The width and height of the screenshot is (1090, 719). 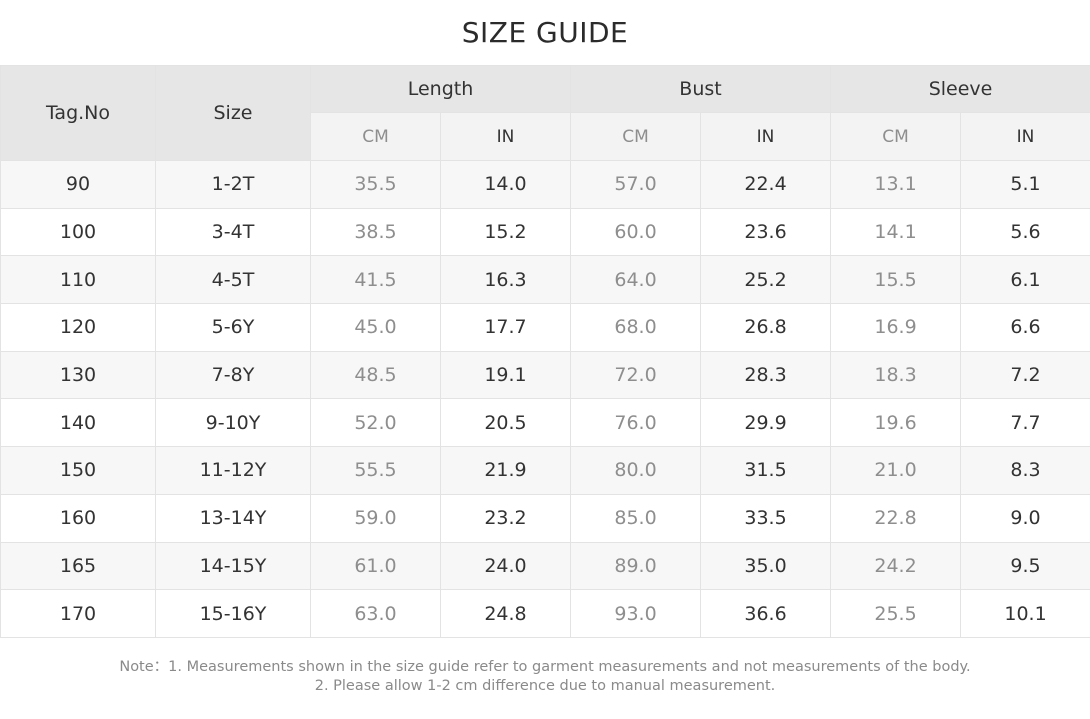 What do you see at coordinates (78, 375) in the screenshot?
I see `cell-tag-no: 130` at bounding box center [78, 375].